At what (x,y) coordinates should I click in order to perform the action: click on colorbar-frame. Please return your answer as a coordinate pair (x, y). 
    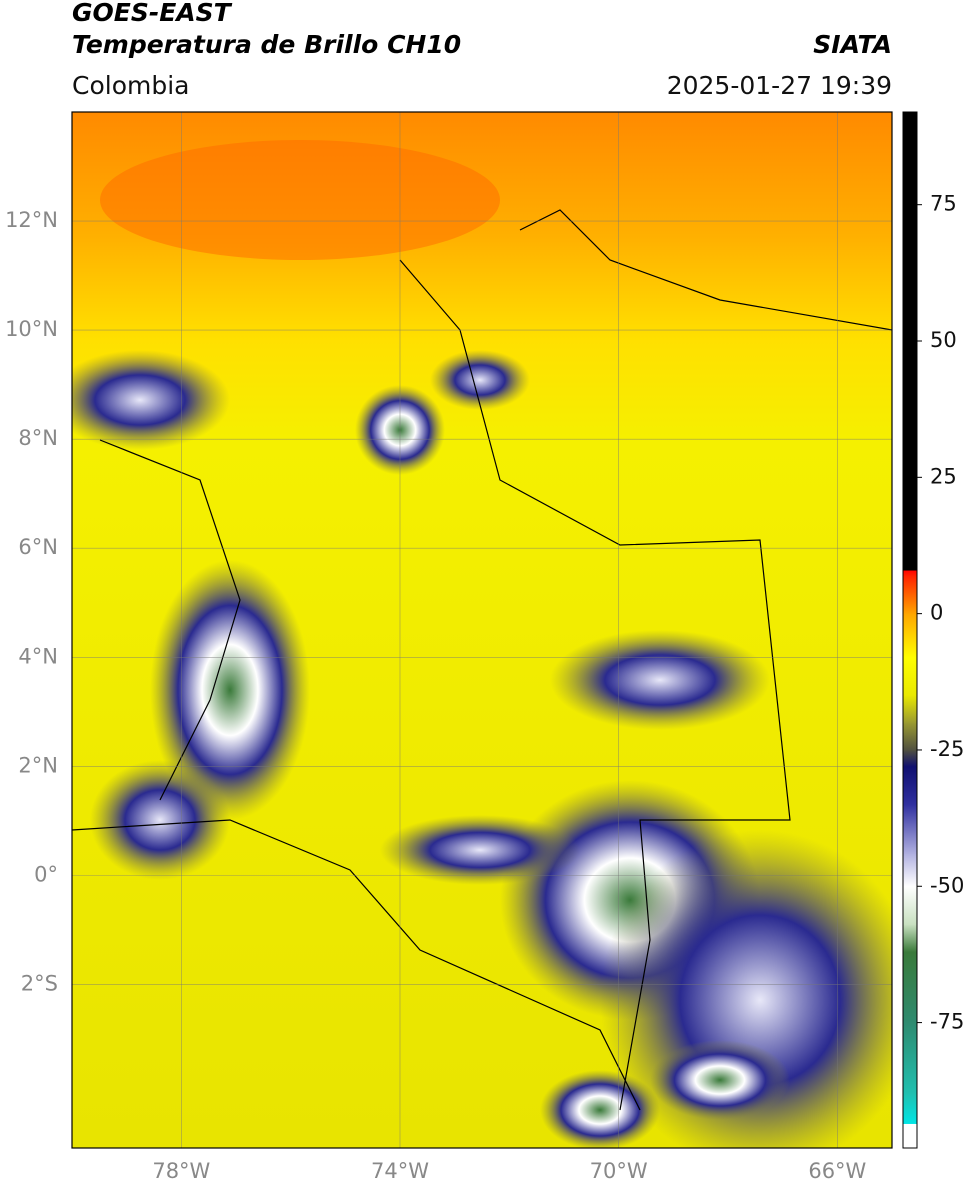
    Looking at the image, I should click on (910, 630).